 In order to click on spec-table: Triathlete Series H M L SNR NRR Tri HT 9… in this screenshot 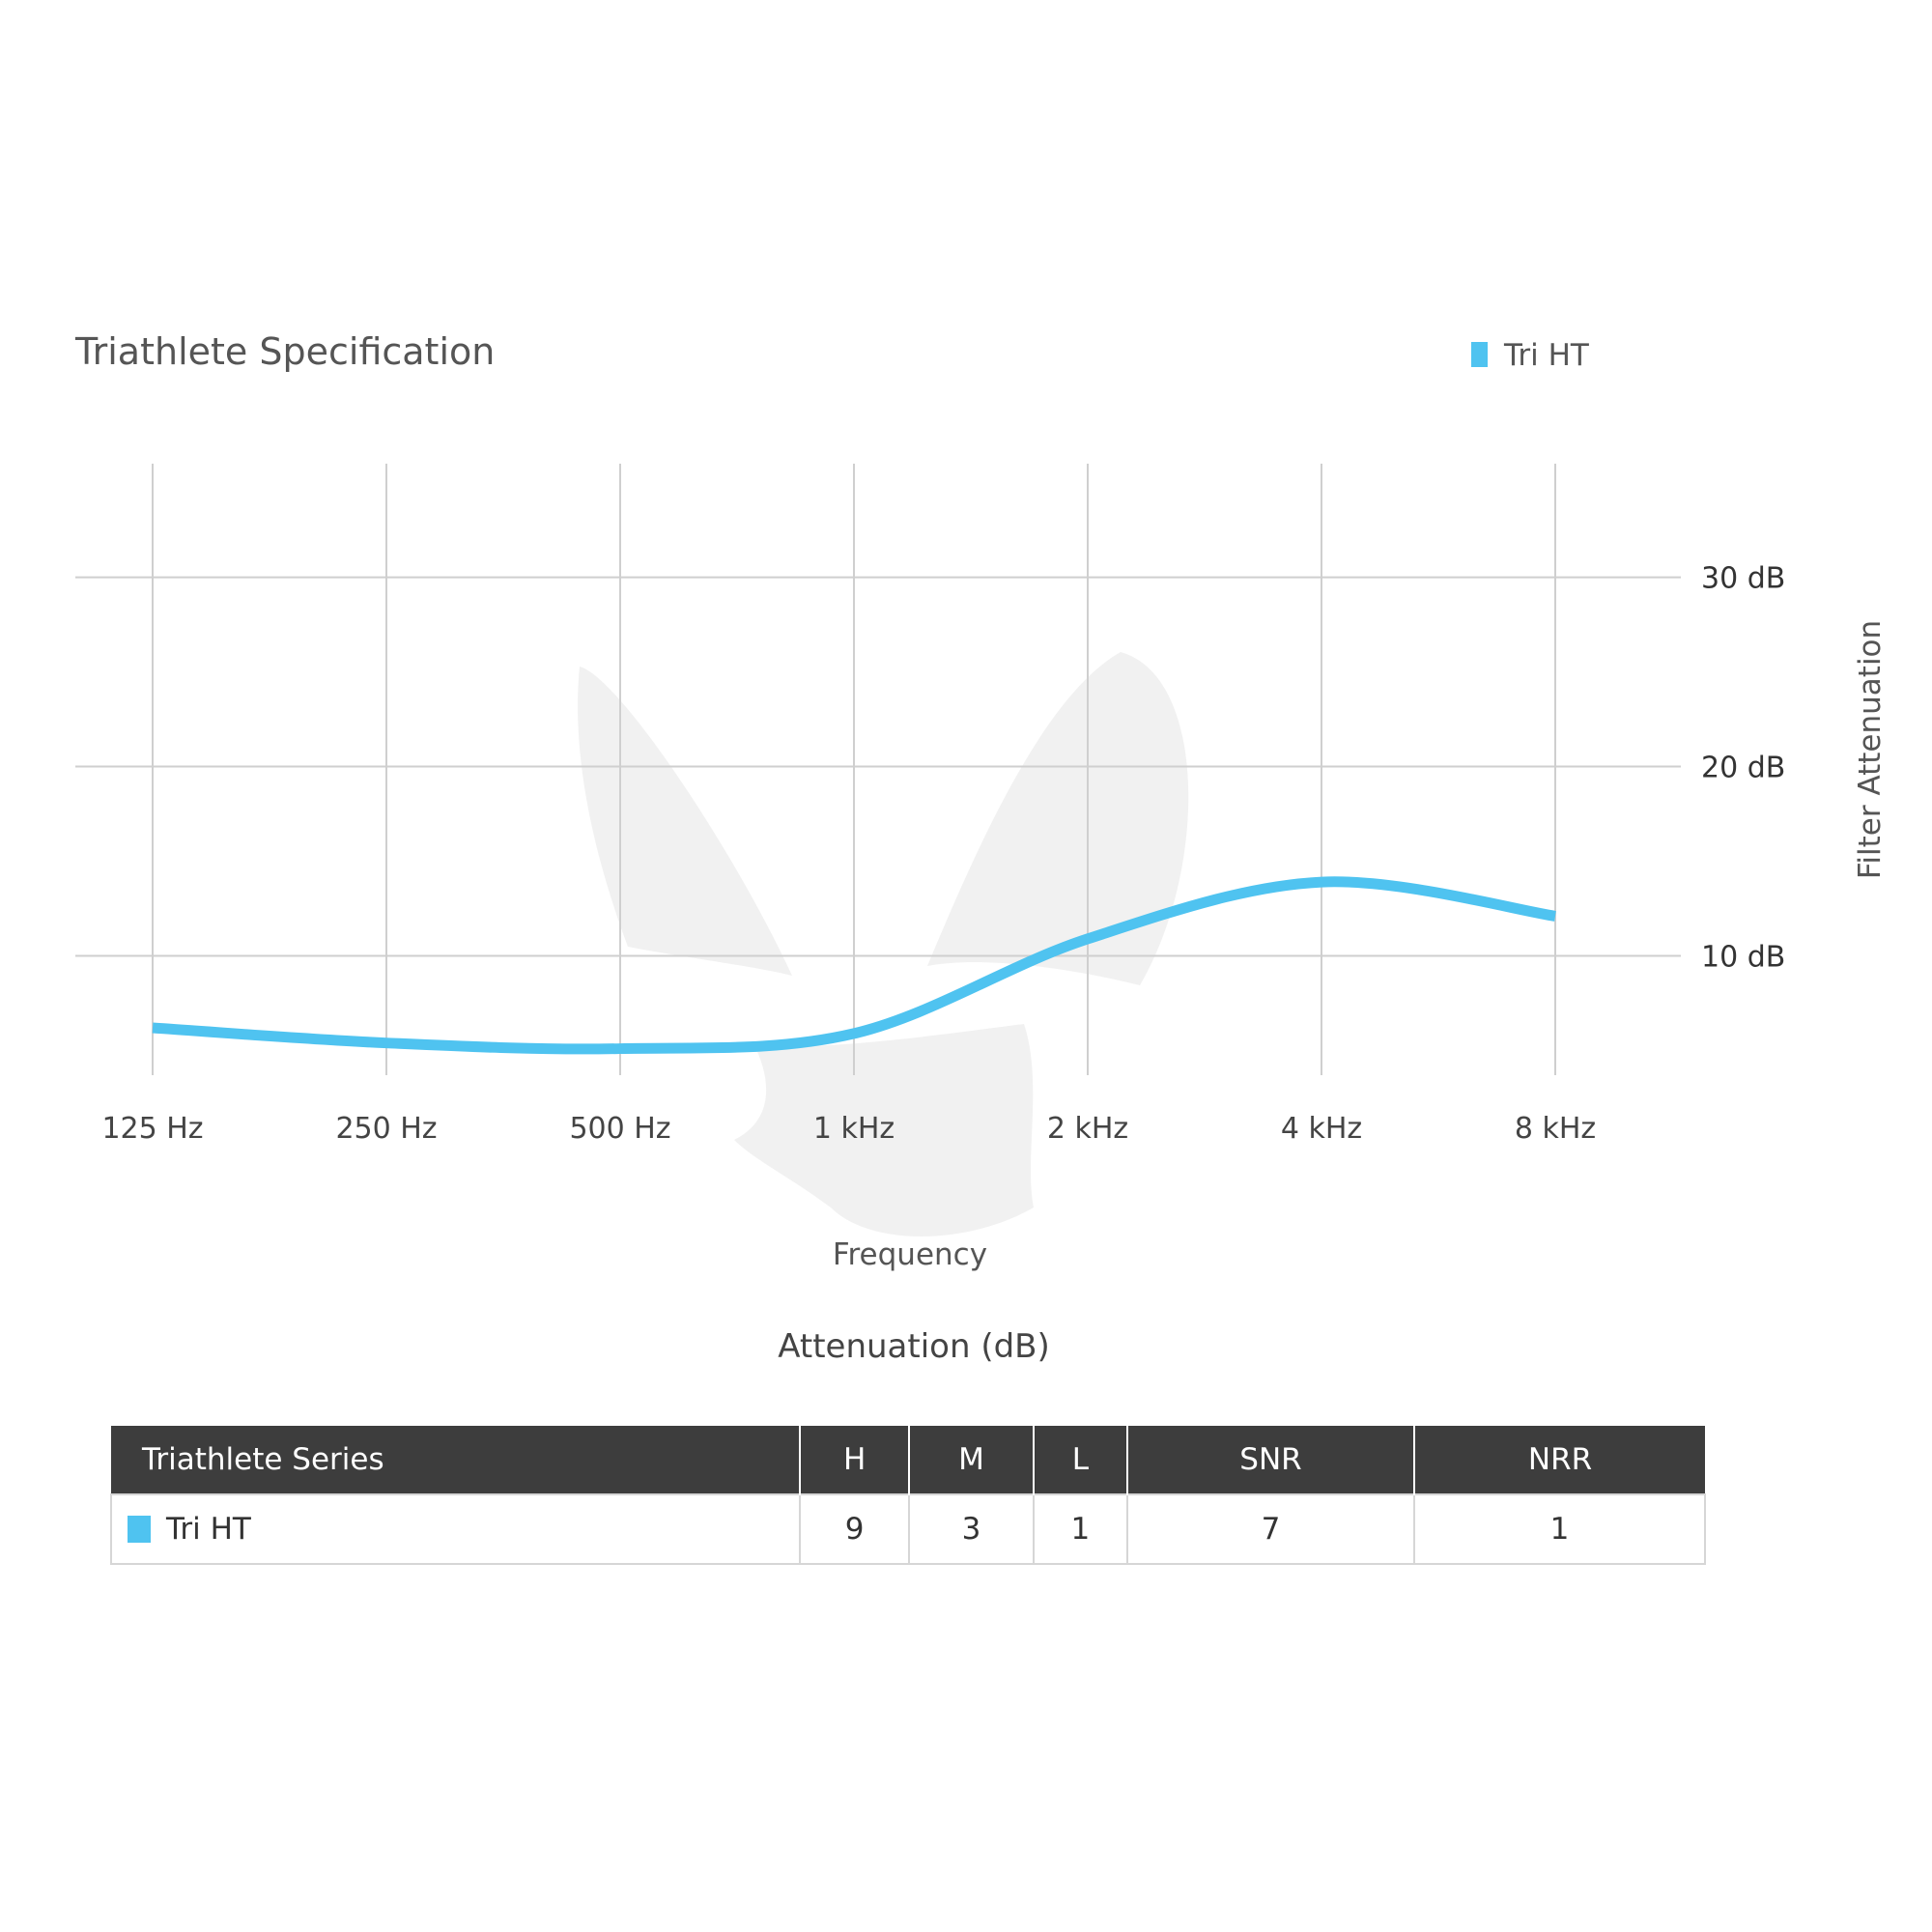, I will do `click(908, 1495)`.